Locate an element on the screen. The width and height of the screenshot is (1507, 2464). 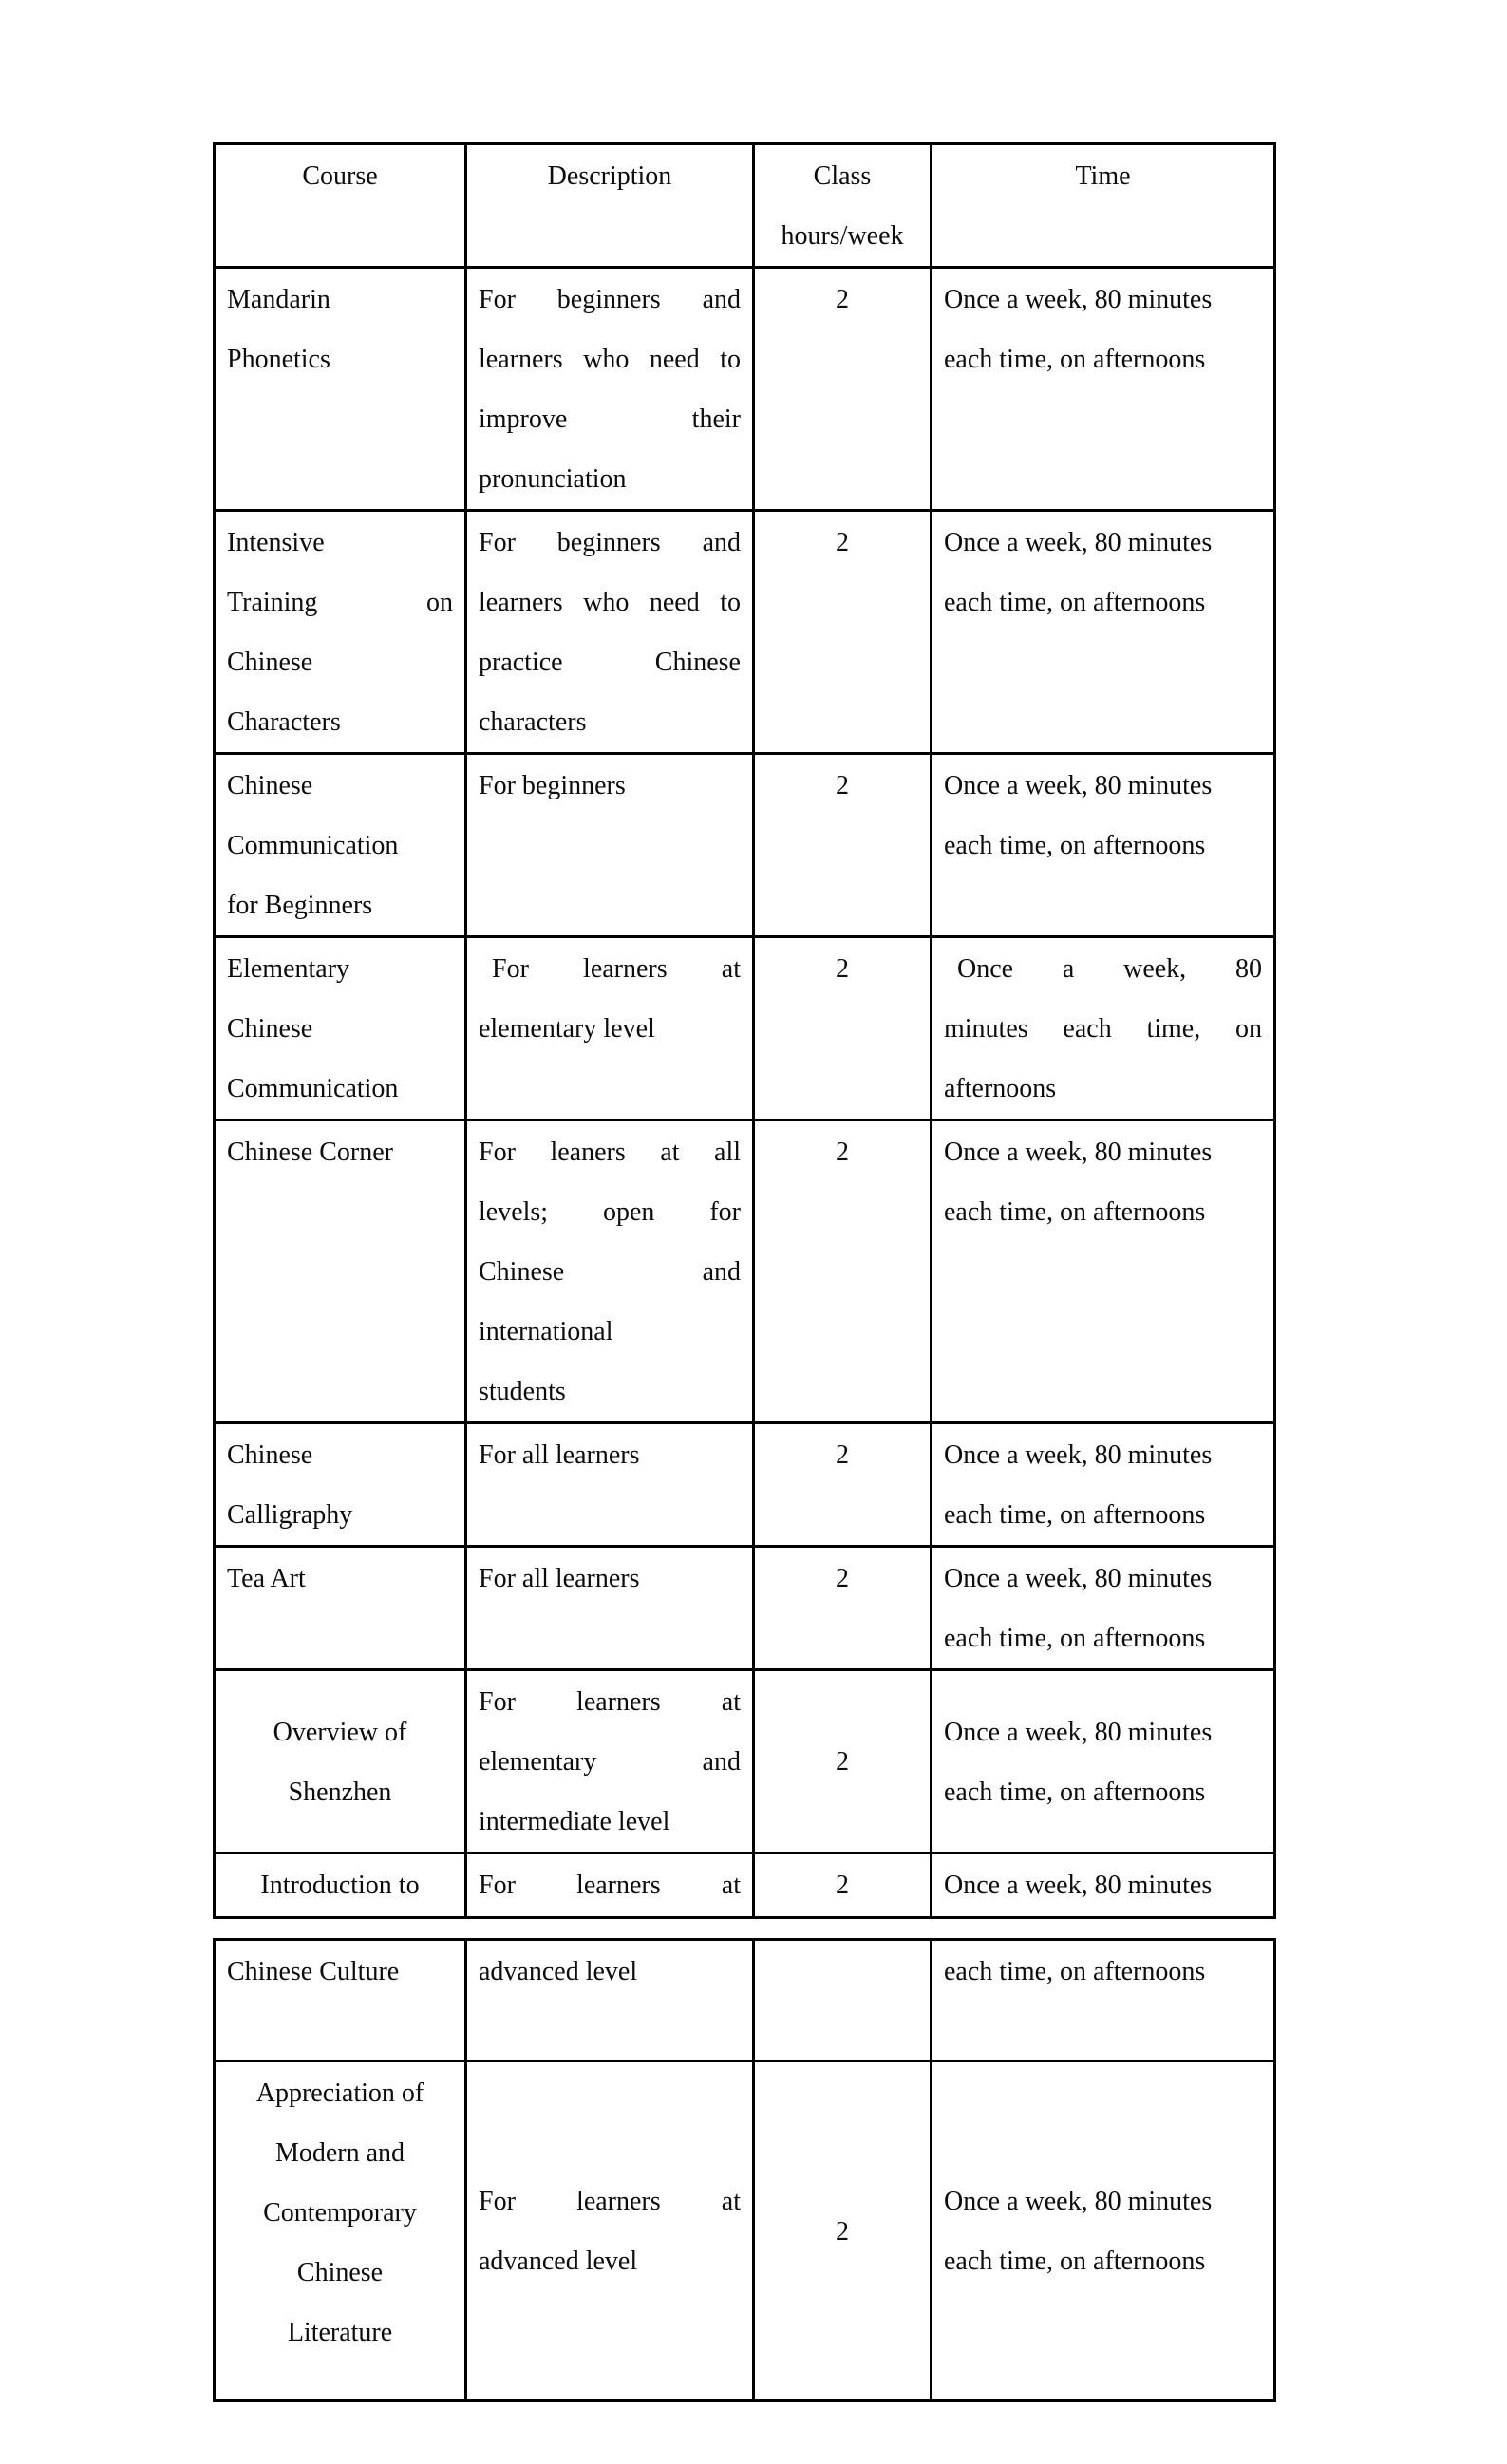
description-line: pronunciation is located at coordinates (553, 479).